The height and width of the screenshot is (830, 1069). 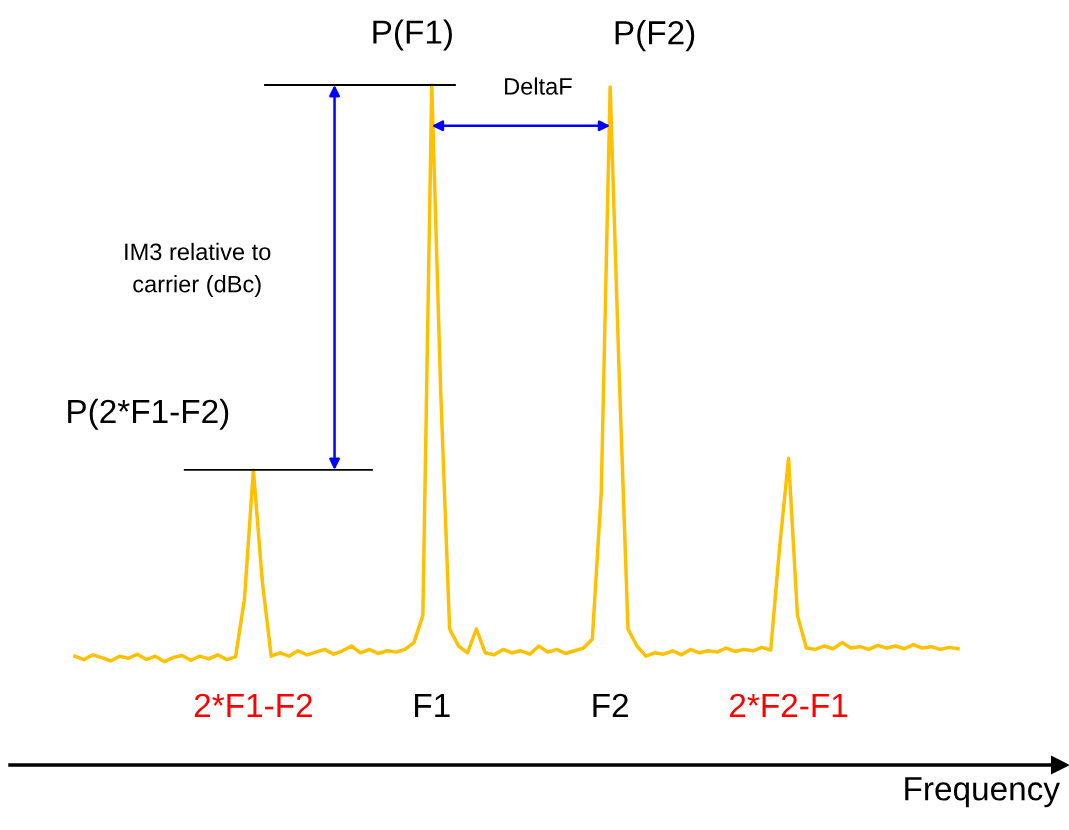 I want to click on annotation: P(F2), so click(x=655, y=36).